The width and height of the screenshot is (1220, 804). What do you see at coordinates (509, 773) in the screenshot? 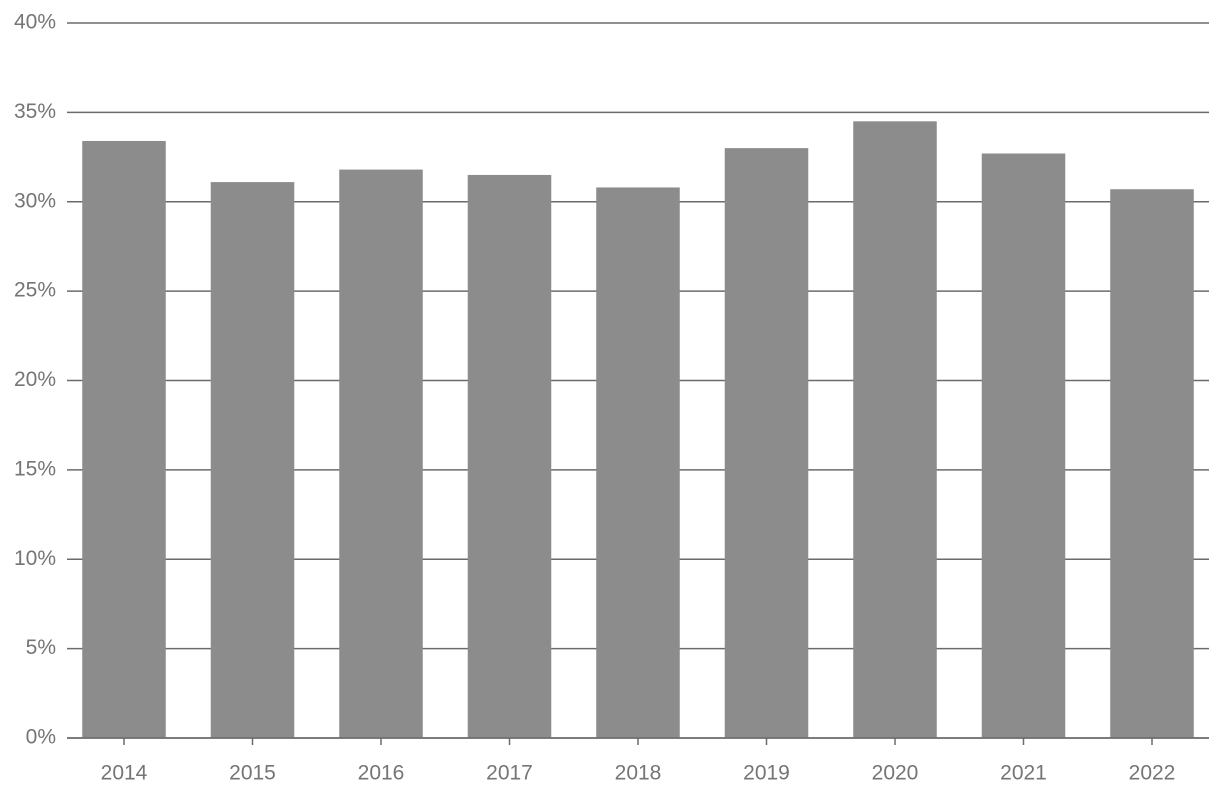
I see `x-tick-label: 2017` at bounding box center [509, 773].